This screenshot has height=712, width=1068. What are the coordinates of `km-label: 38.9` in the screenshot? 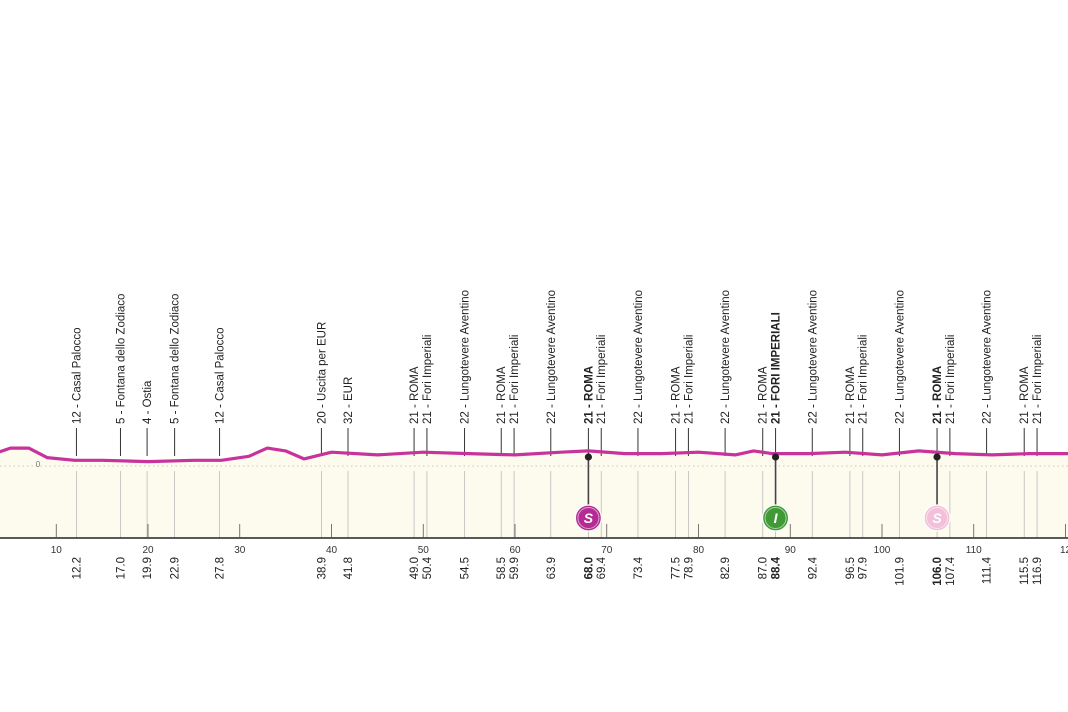 It's located at (322, 568).